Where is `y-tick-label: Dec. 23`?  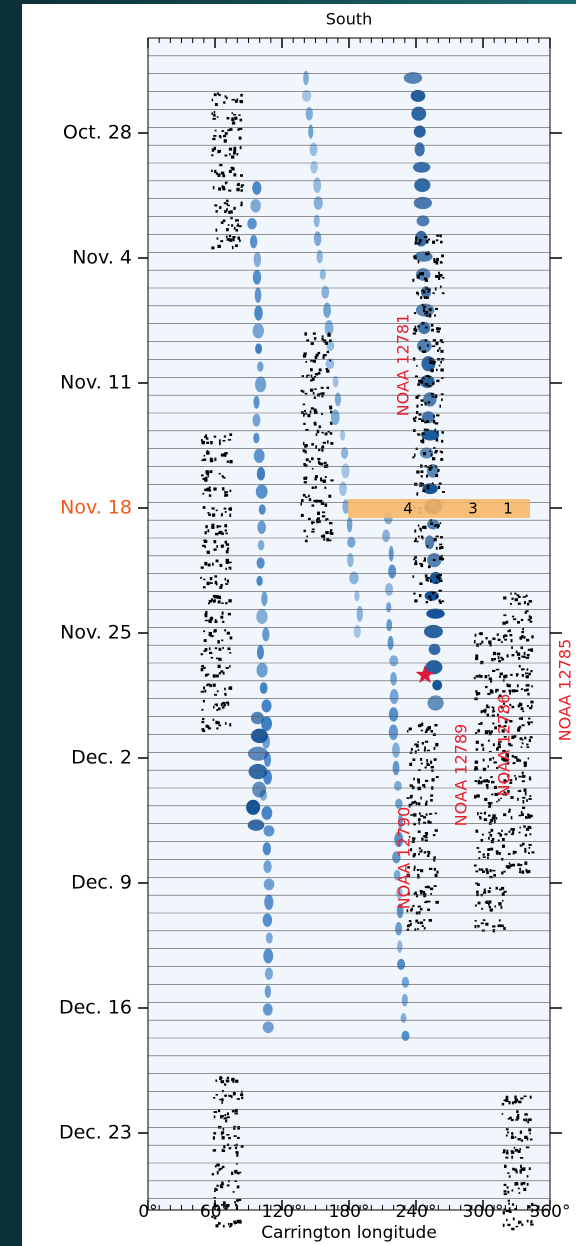
y-tick-label: Dec. 23 is located at coordinates (95, 1133).